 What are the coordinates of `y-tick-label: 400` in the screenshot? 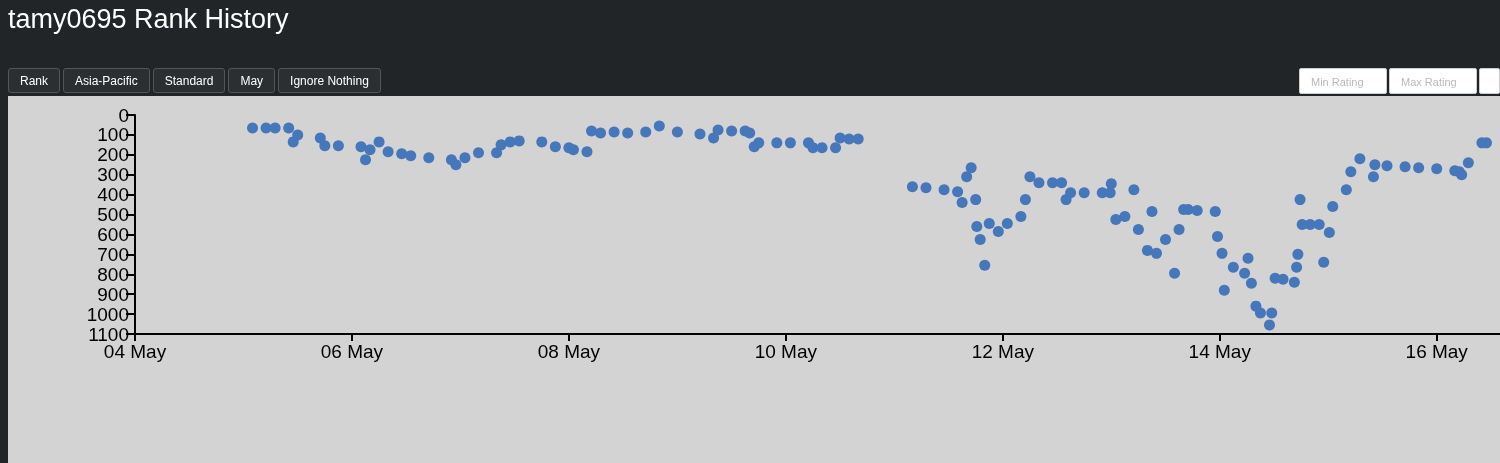 It's located at (113, 195).